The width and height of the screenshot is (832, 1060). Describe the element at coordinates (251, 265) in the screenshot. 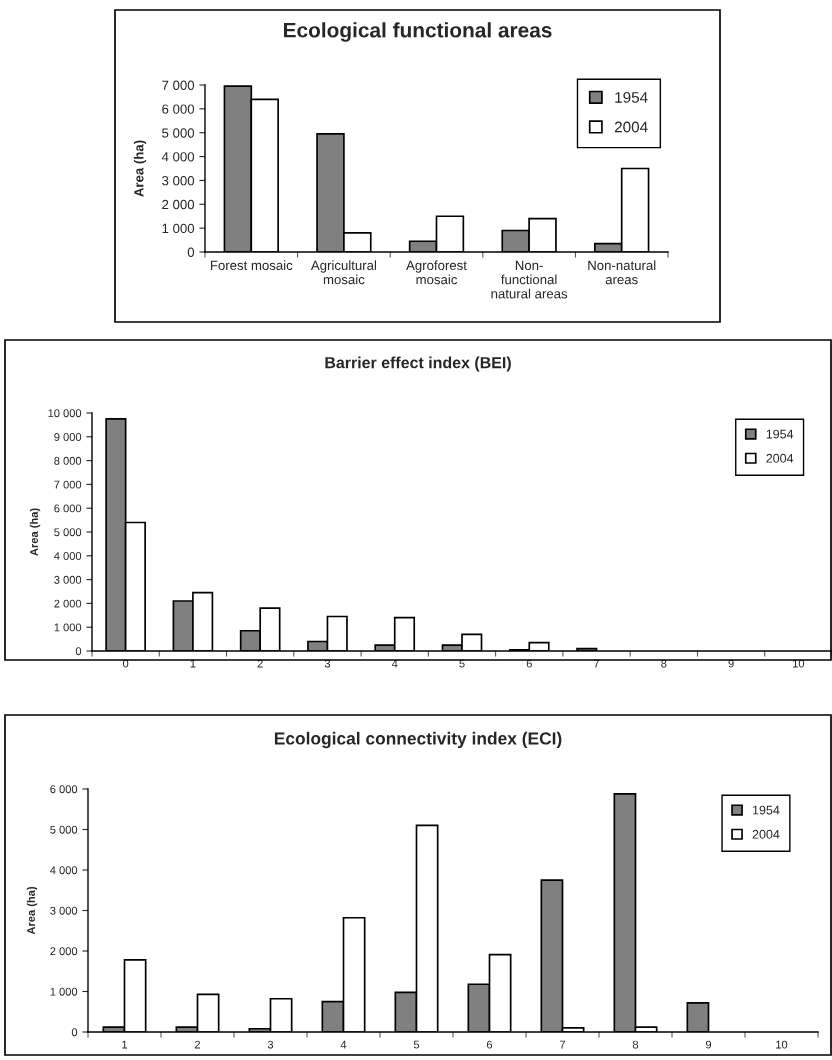

I see `x-tick-label: Forest mosaic` at that location.